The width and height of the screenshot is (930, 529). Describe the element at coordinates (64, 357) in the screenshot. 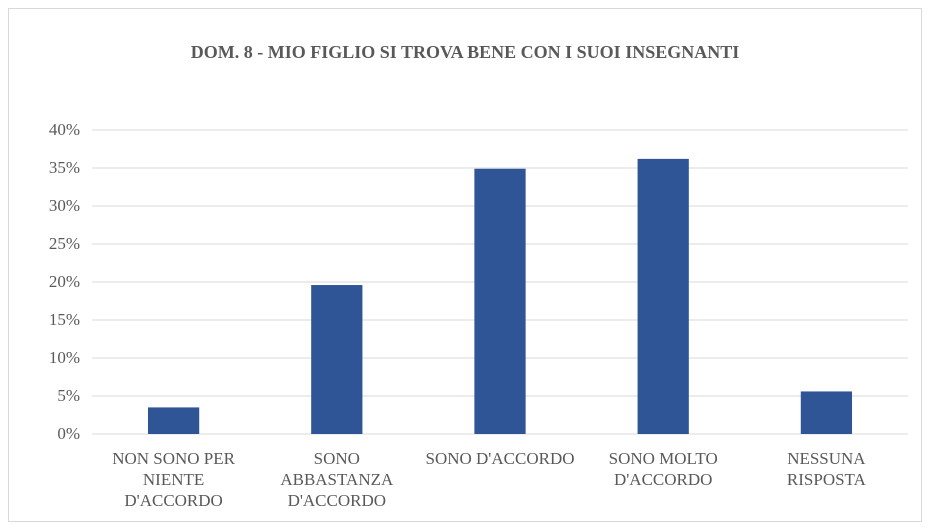

I see `y-tick-label: 10%` at that location.